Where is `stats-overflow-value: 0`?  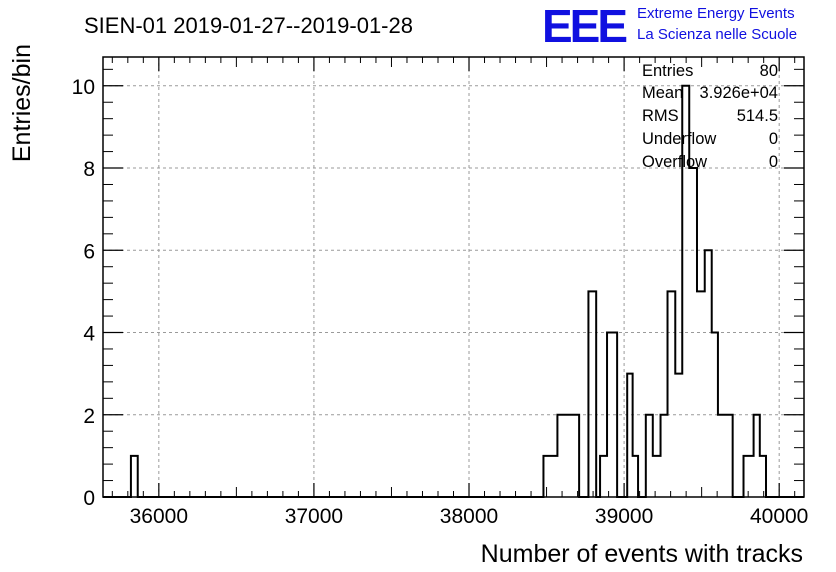
stats-overflow-value: 0 is located at coordinates (773, 162).